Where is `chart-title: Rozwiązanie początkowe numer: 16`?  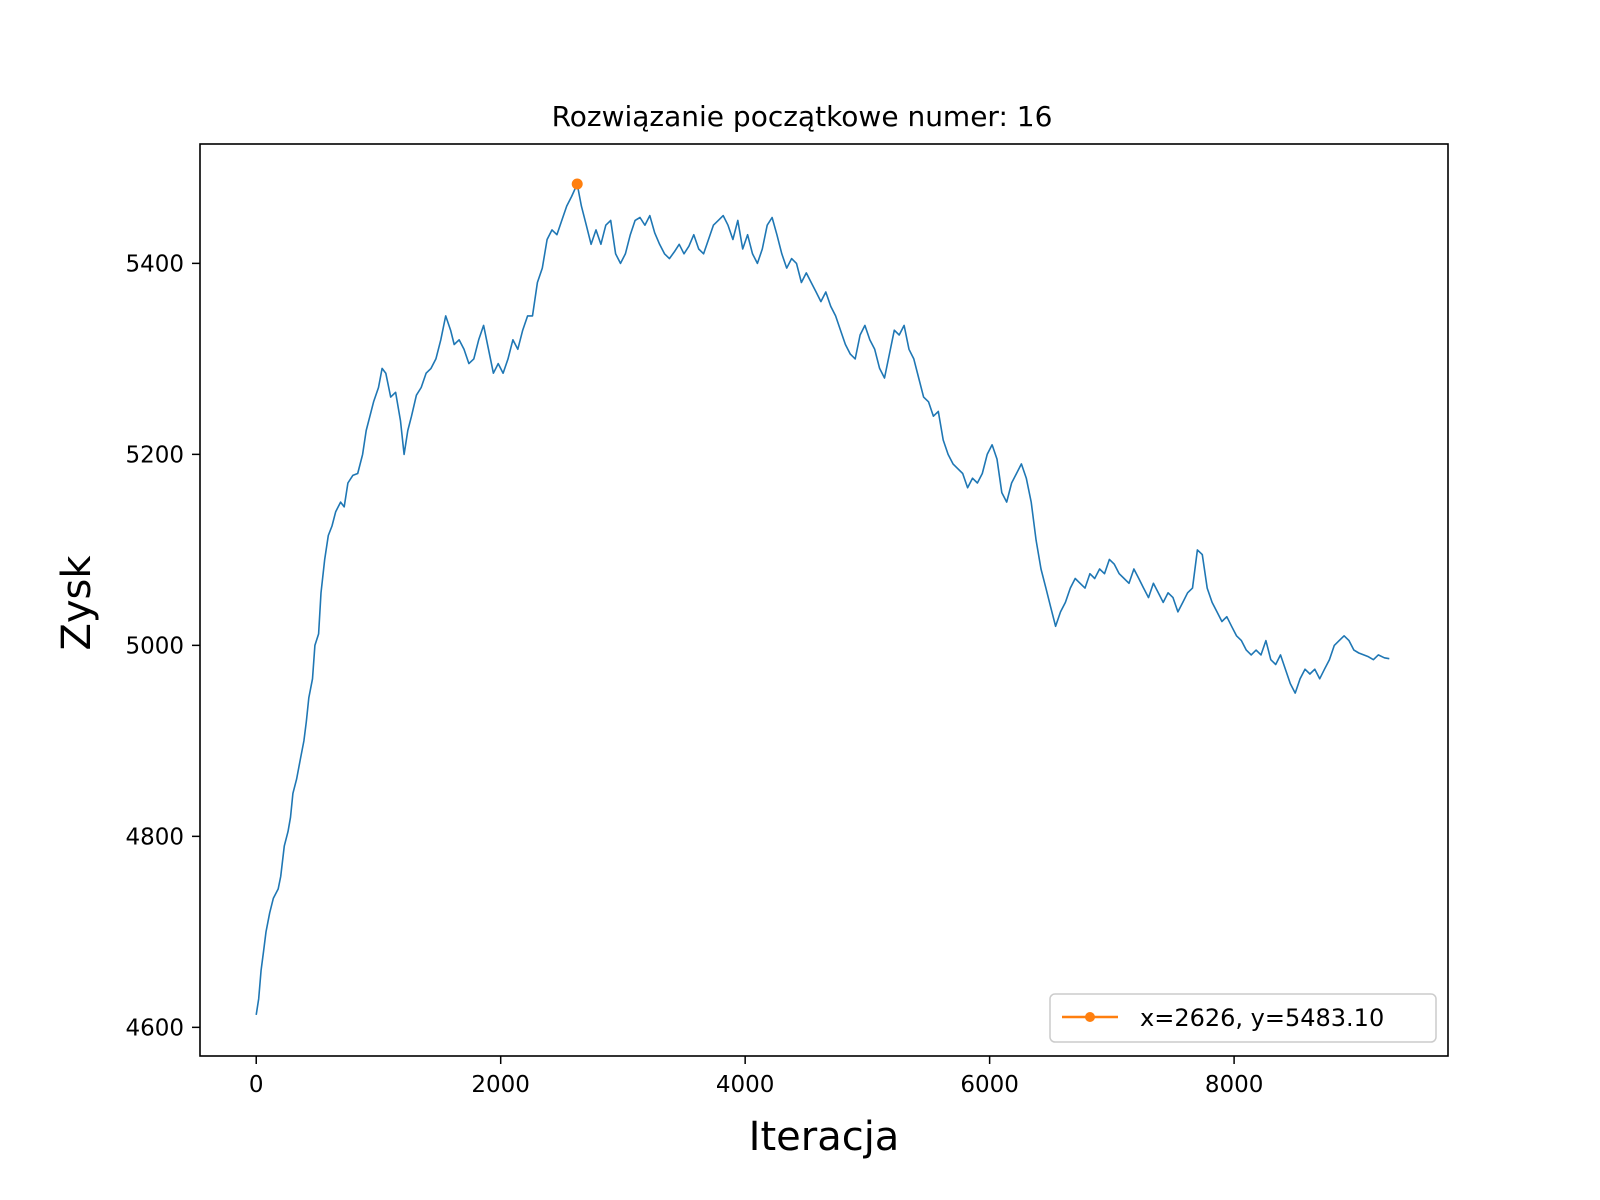
chart-title: Rozwiązanie początkowe numer: 16 is located at coordinates (802, 116).